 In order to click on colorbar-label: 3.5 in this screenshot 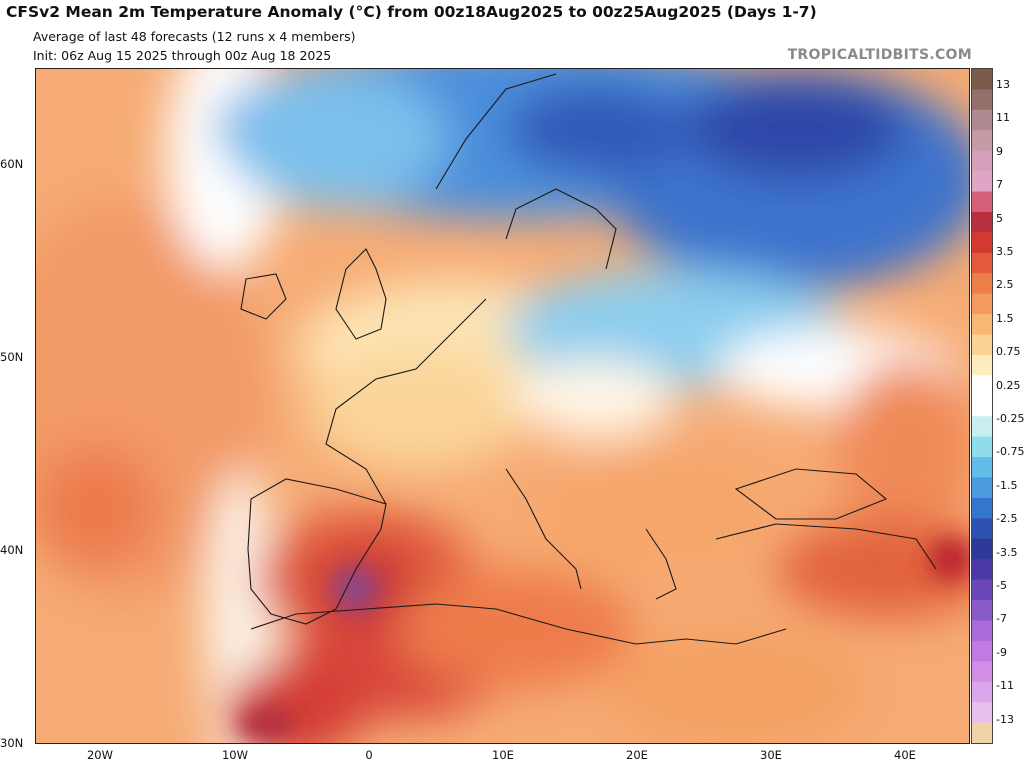, I will do `click(1005, 251)`.